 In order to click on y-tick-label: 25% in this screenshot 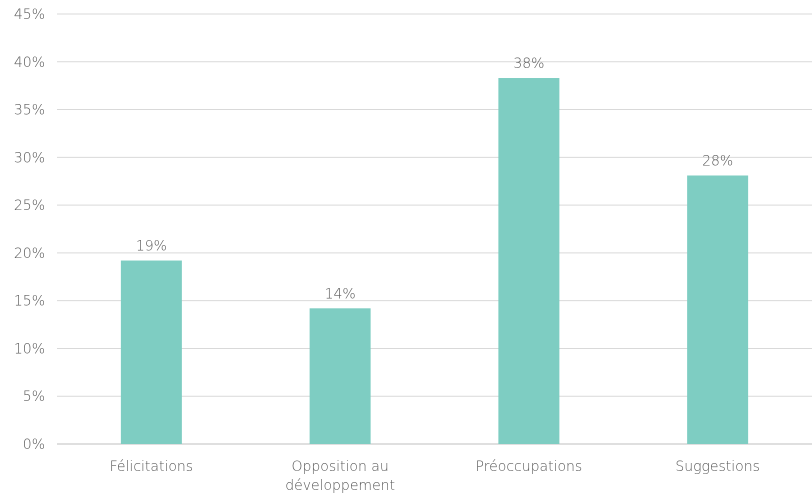, I will do `click(29, 206)`.